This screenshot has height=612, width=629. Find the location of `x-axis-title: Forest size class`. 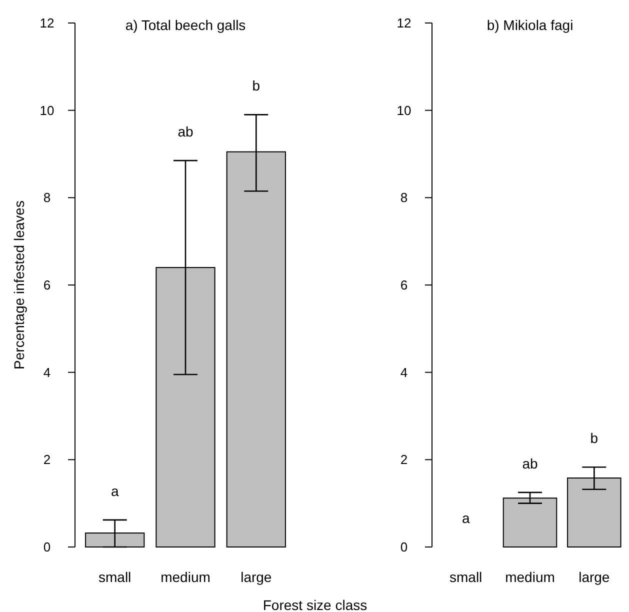

x-axis-title: Forest size class is located at coordinates (315, 604).